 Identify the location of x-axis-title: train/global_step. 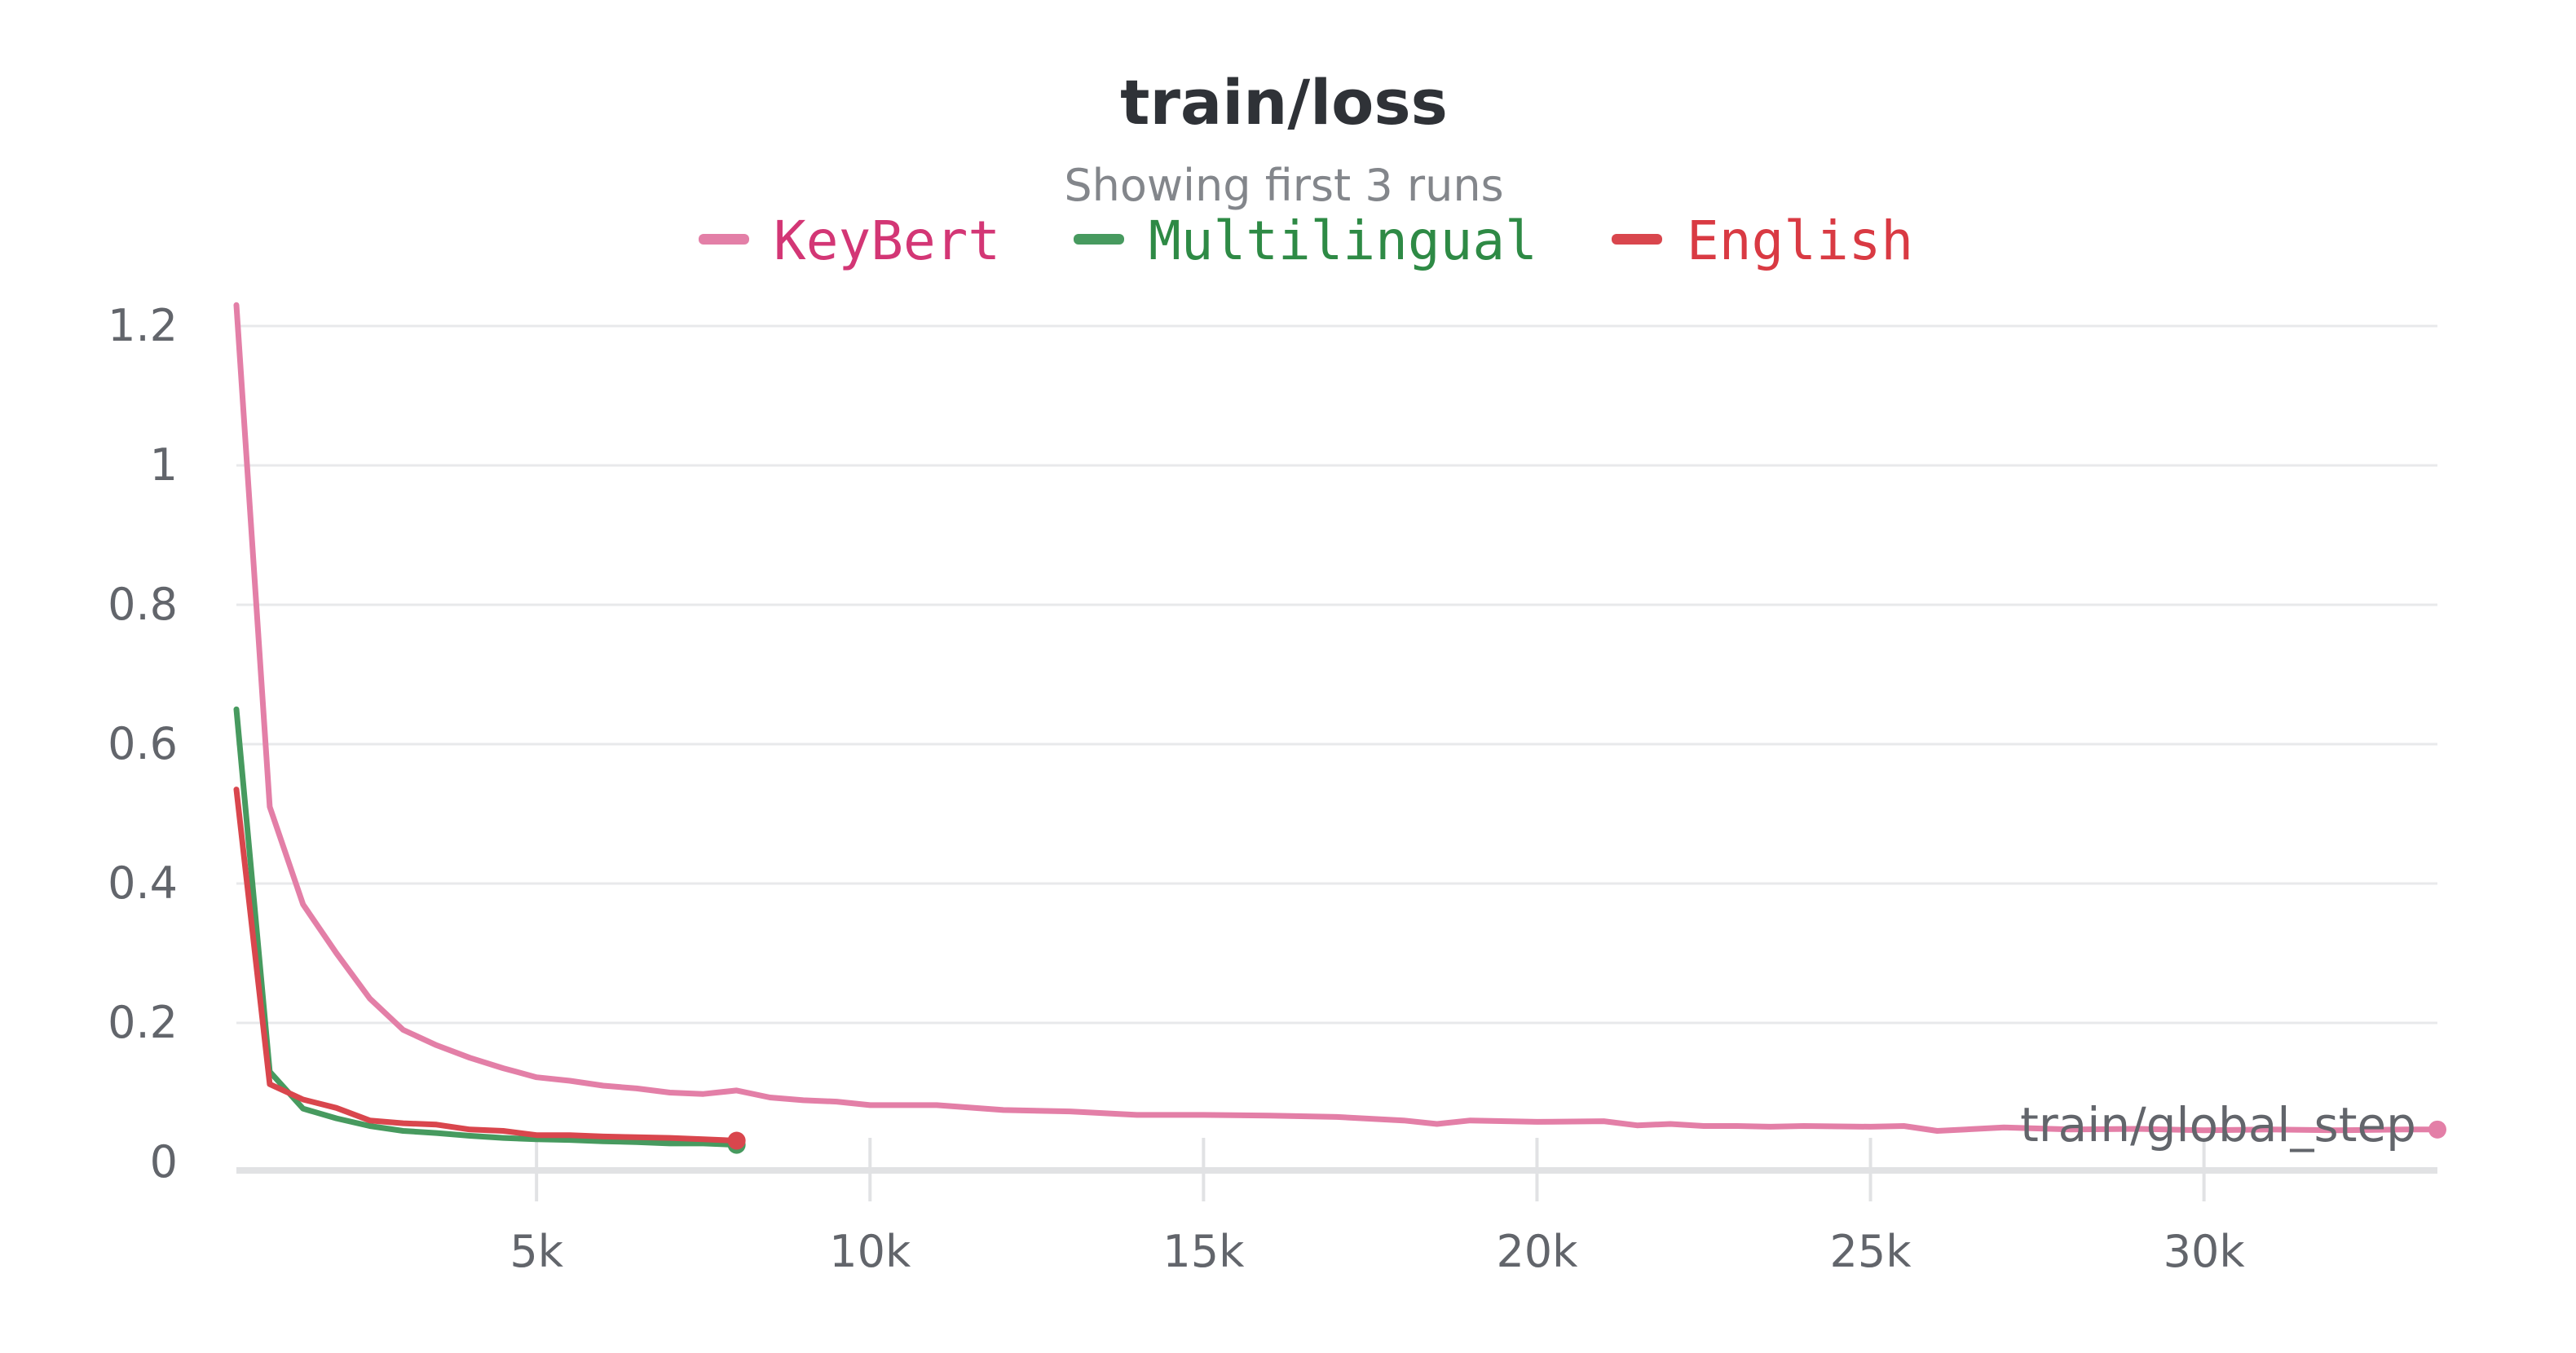
(2218, 1124).